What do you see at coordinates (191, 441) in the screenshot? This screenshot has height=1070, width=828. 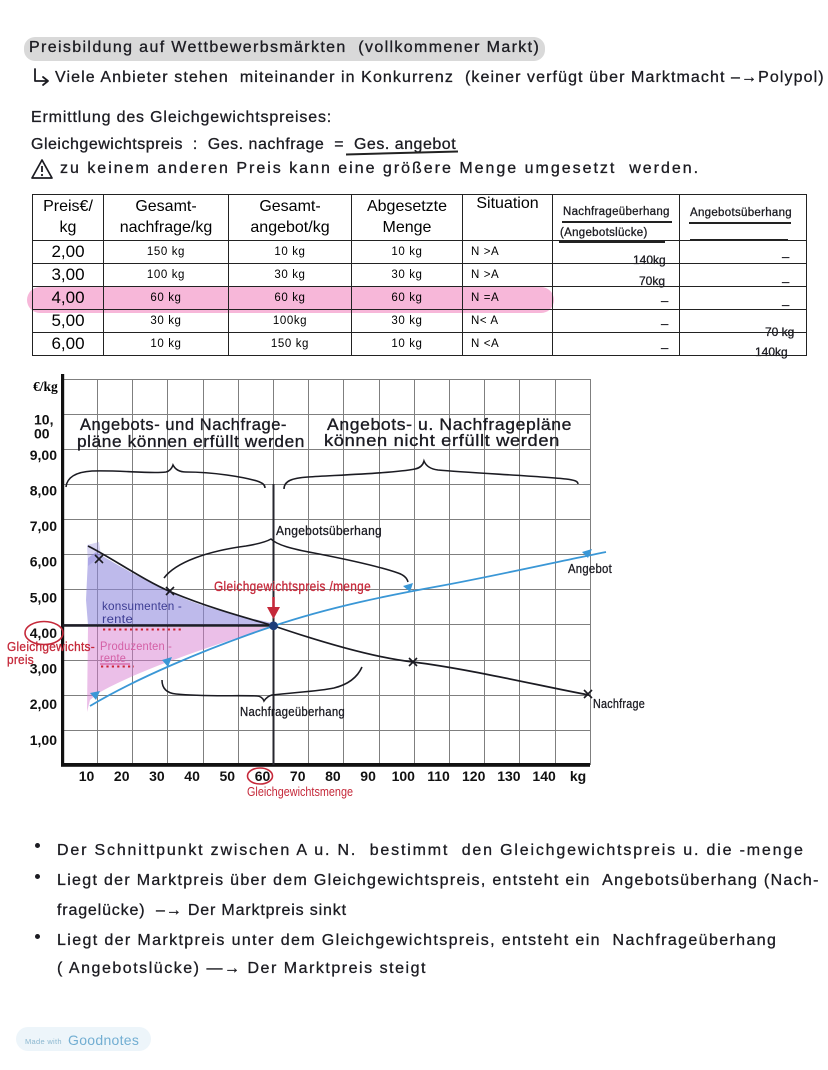 I see `svg-text: pläne können erfüllt werden` at bounding box center [191, 441].